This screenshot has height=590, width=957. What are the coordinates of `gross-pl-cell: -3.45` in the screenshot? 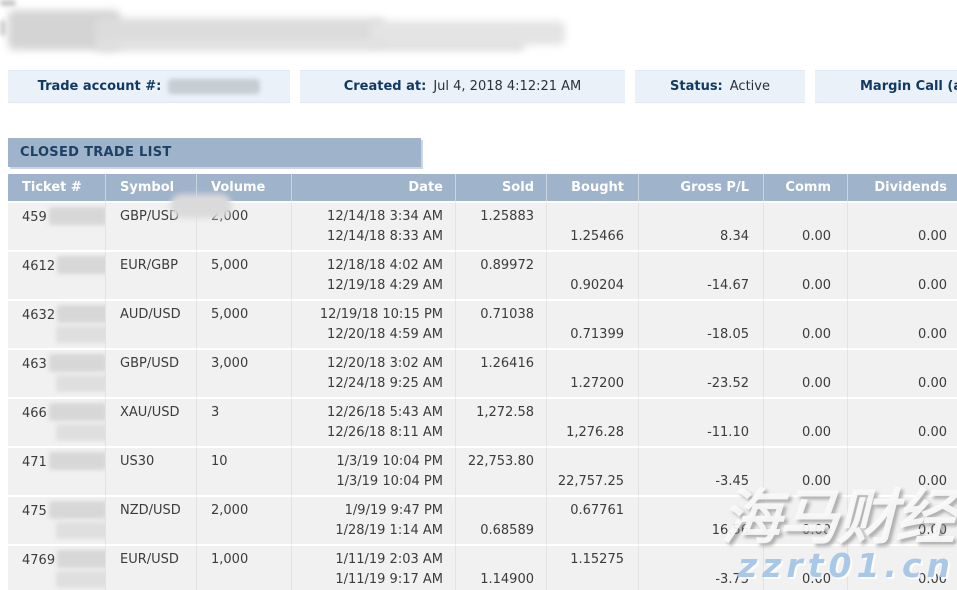 It's located at (701, 472).